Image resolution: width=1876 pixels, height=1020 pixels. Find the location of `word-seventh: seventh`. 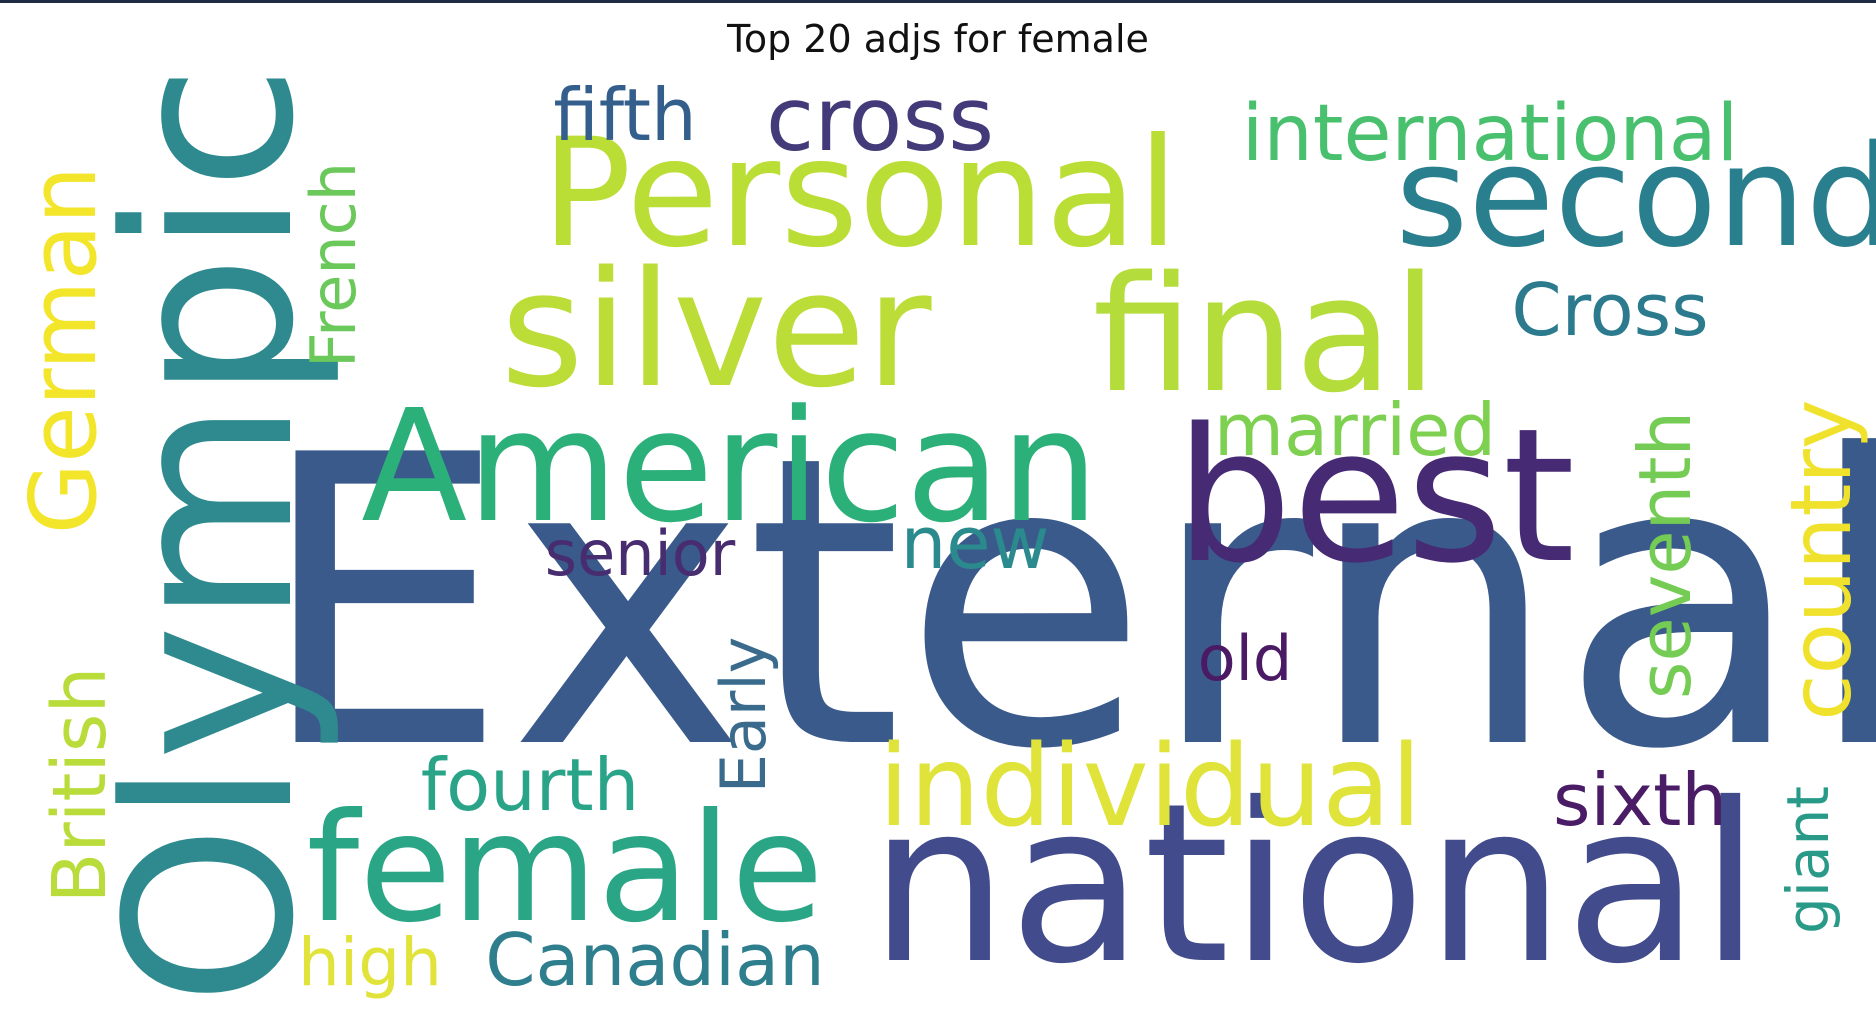

word-seventh: seventh is located at coordinates (1665, 555).